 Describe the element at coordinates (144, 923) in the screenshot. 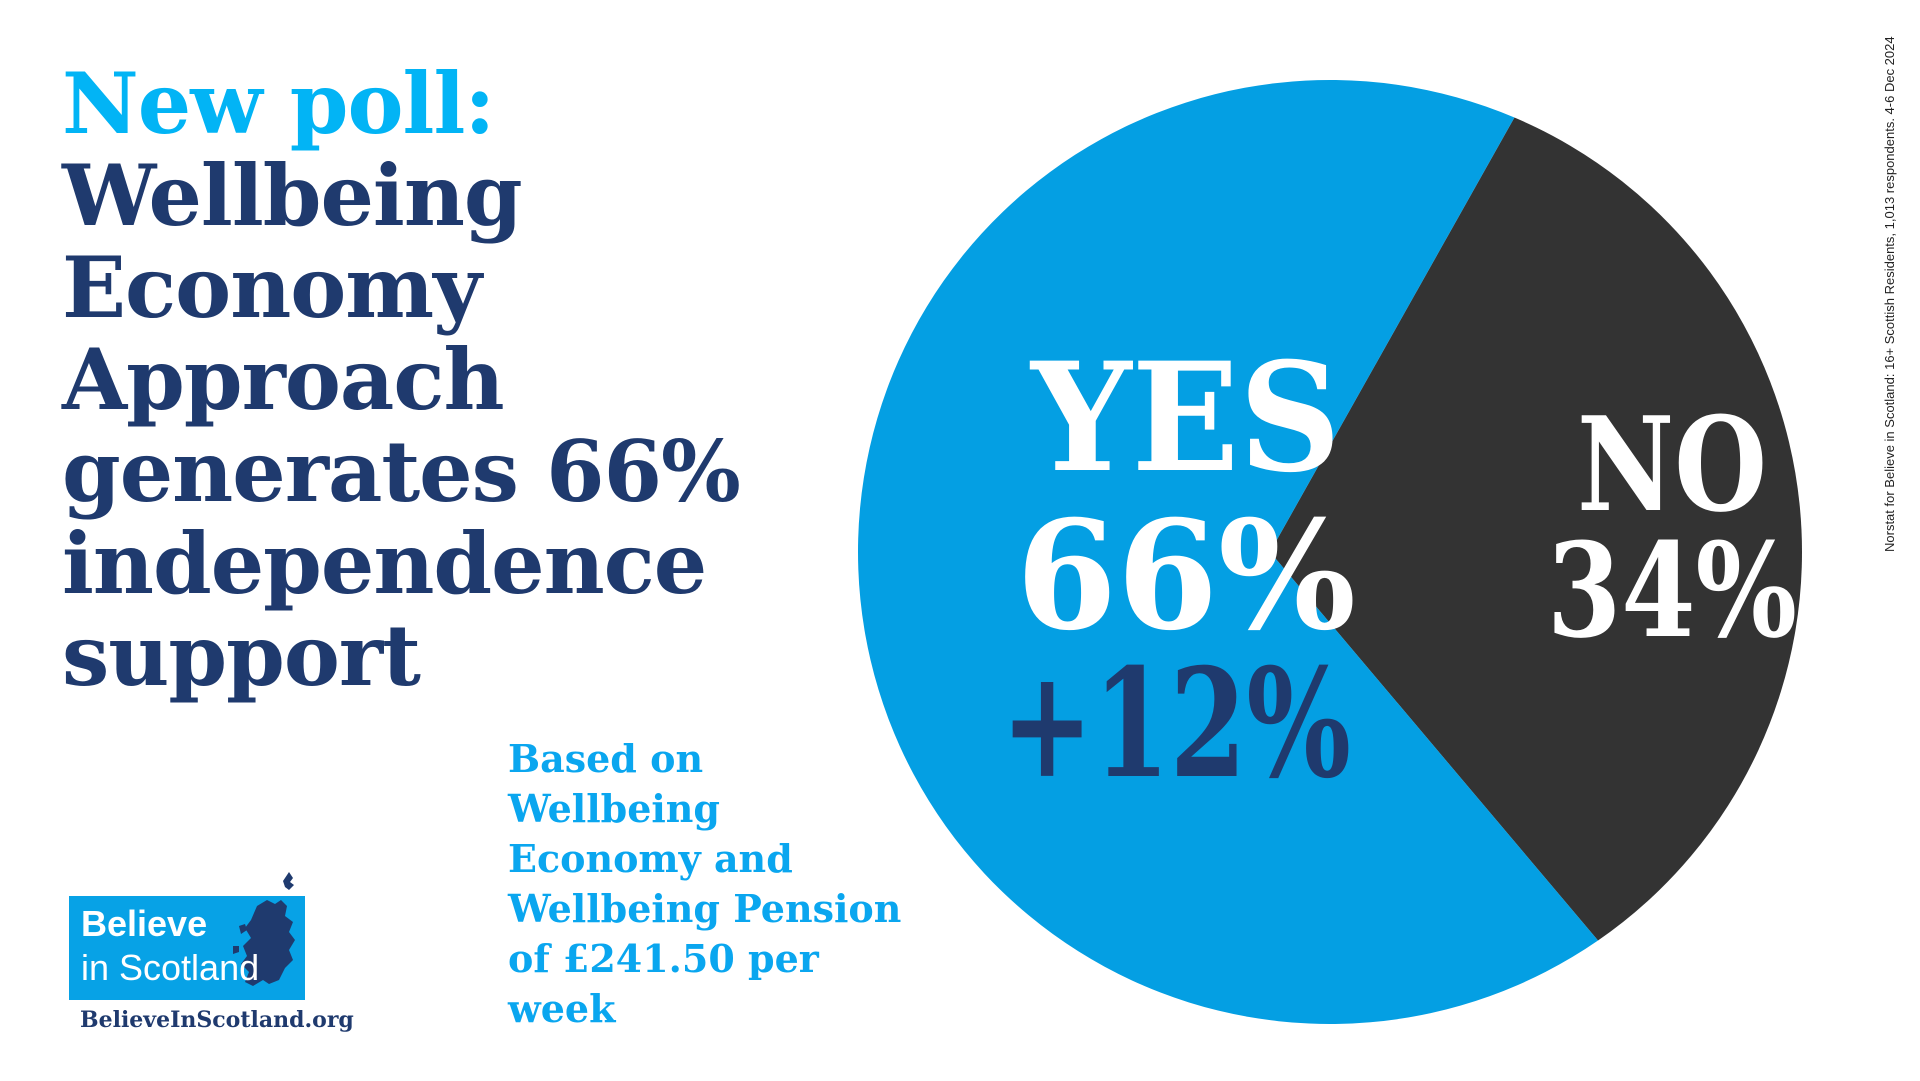

I see `logo-line-1: Believe` at that location.